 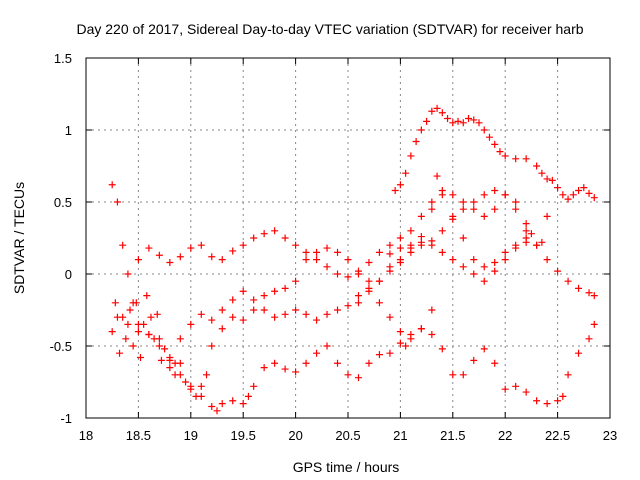 What do you see at coordinates (63, 202) in the screenshot?
I see `y-tick-label: 0.5` at bounding box center [63, 202].